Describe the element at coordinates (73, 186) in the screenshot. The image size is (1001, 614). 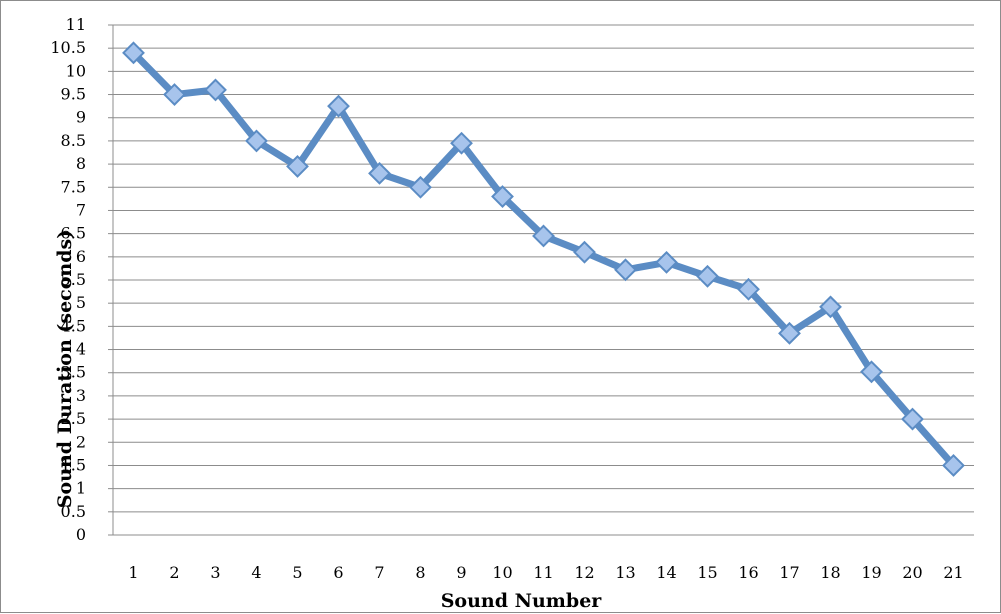
I see `y-tick-label: 7.5` at that location.